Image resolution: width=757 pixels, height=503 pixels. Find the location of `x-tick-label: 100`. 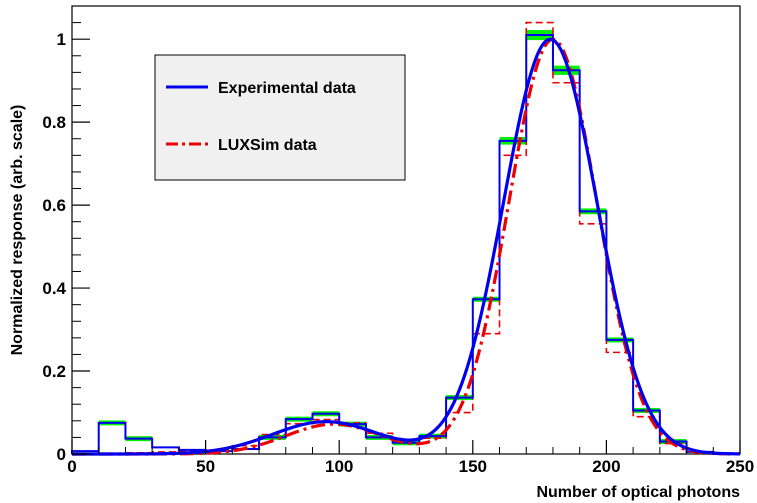

x-tick-label: 100 is located at coordinates (339, 466).